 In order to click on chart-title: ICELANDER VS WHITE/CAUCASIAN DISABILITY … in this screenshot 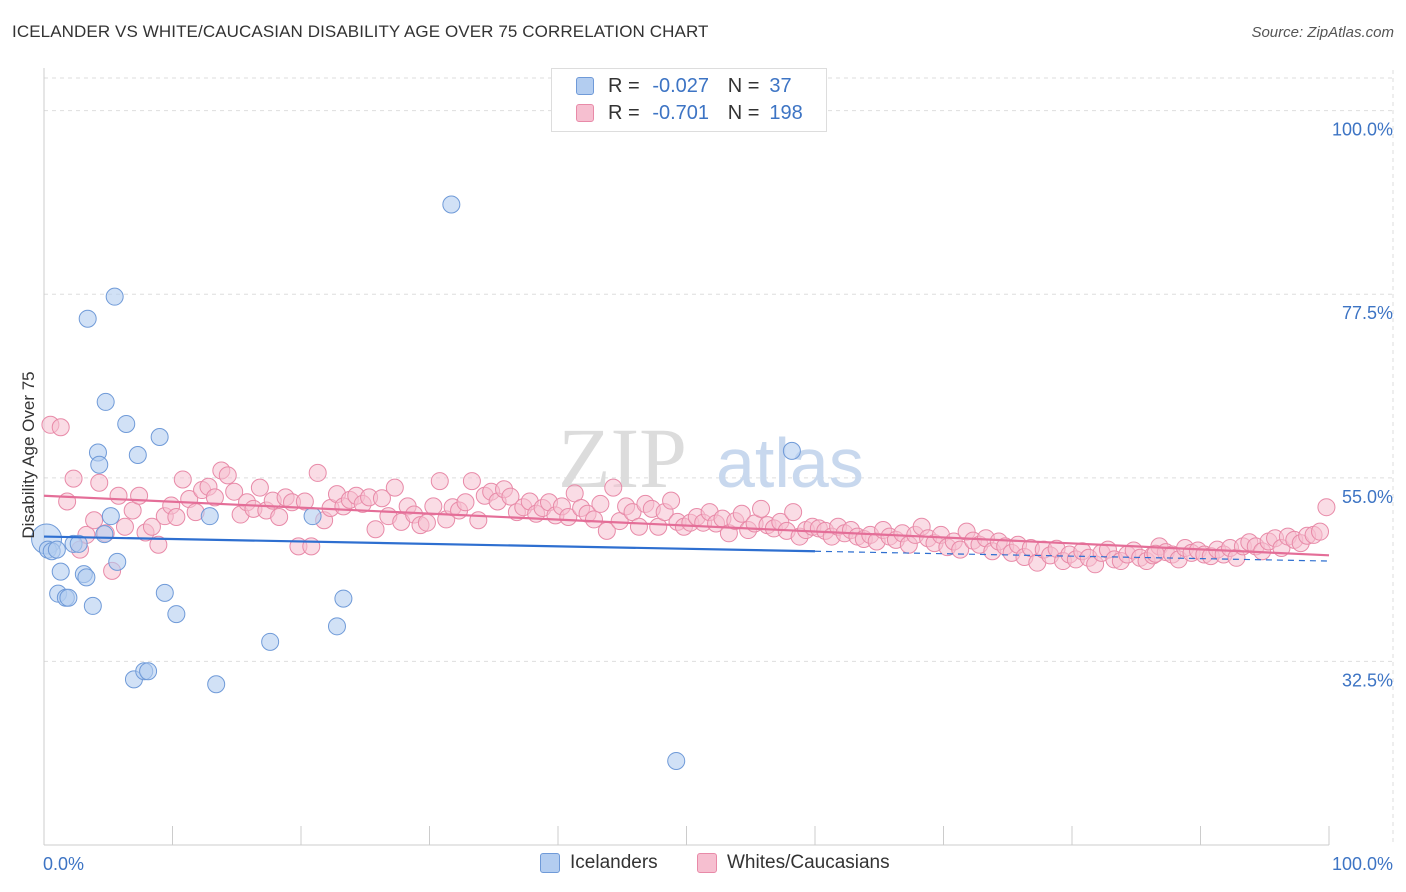, I will do `click(360, 31)`.